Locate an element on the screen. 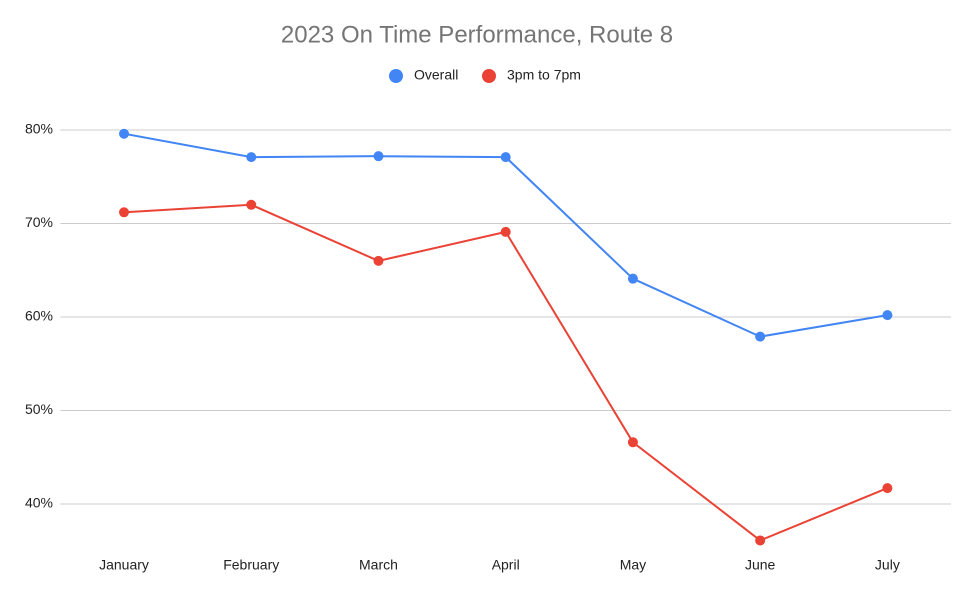  y-tick-label: 40% is located at coordinates (39, 503).